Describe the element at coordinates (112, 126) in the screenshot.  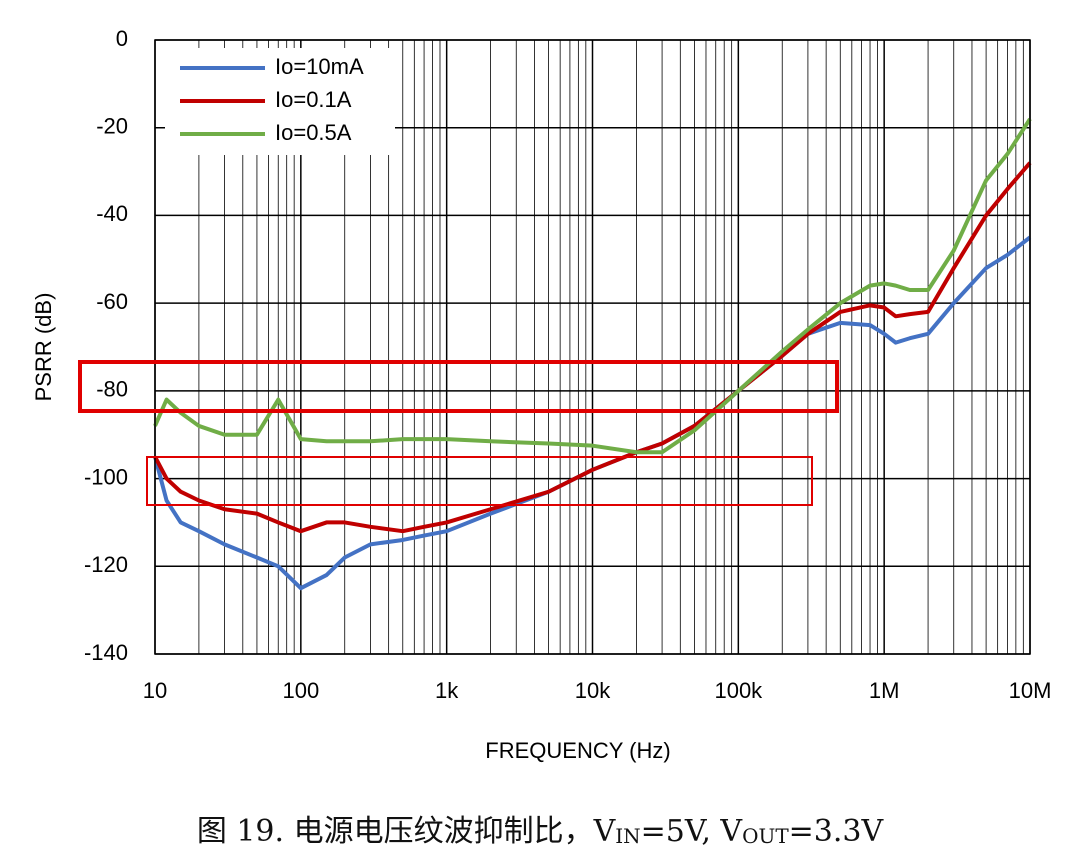
I see `y-tick-label: -20` at that location.